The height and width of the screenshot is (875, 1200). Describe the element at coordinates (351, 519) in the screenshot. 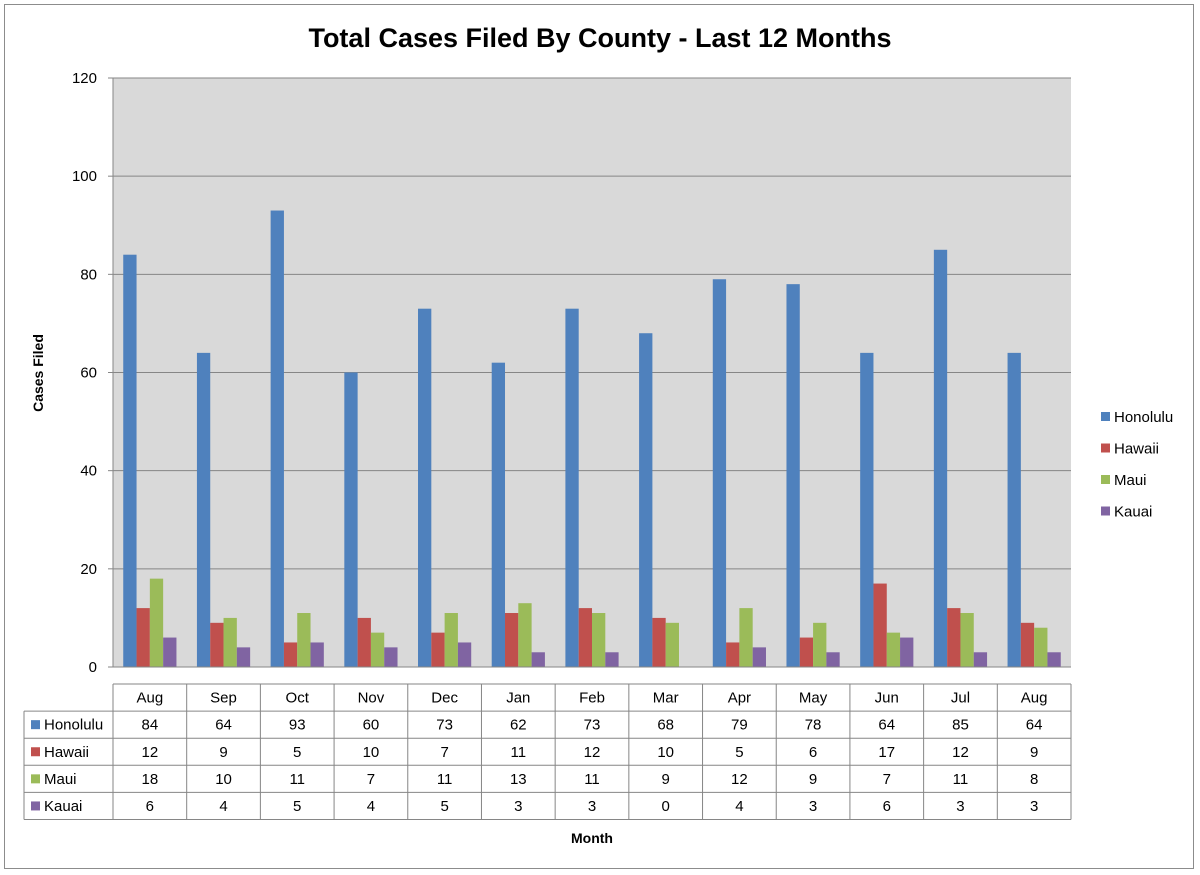

I see `bar-honolulu-nov` at that location.